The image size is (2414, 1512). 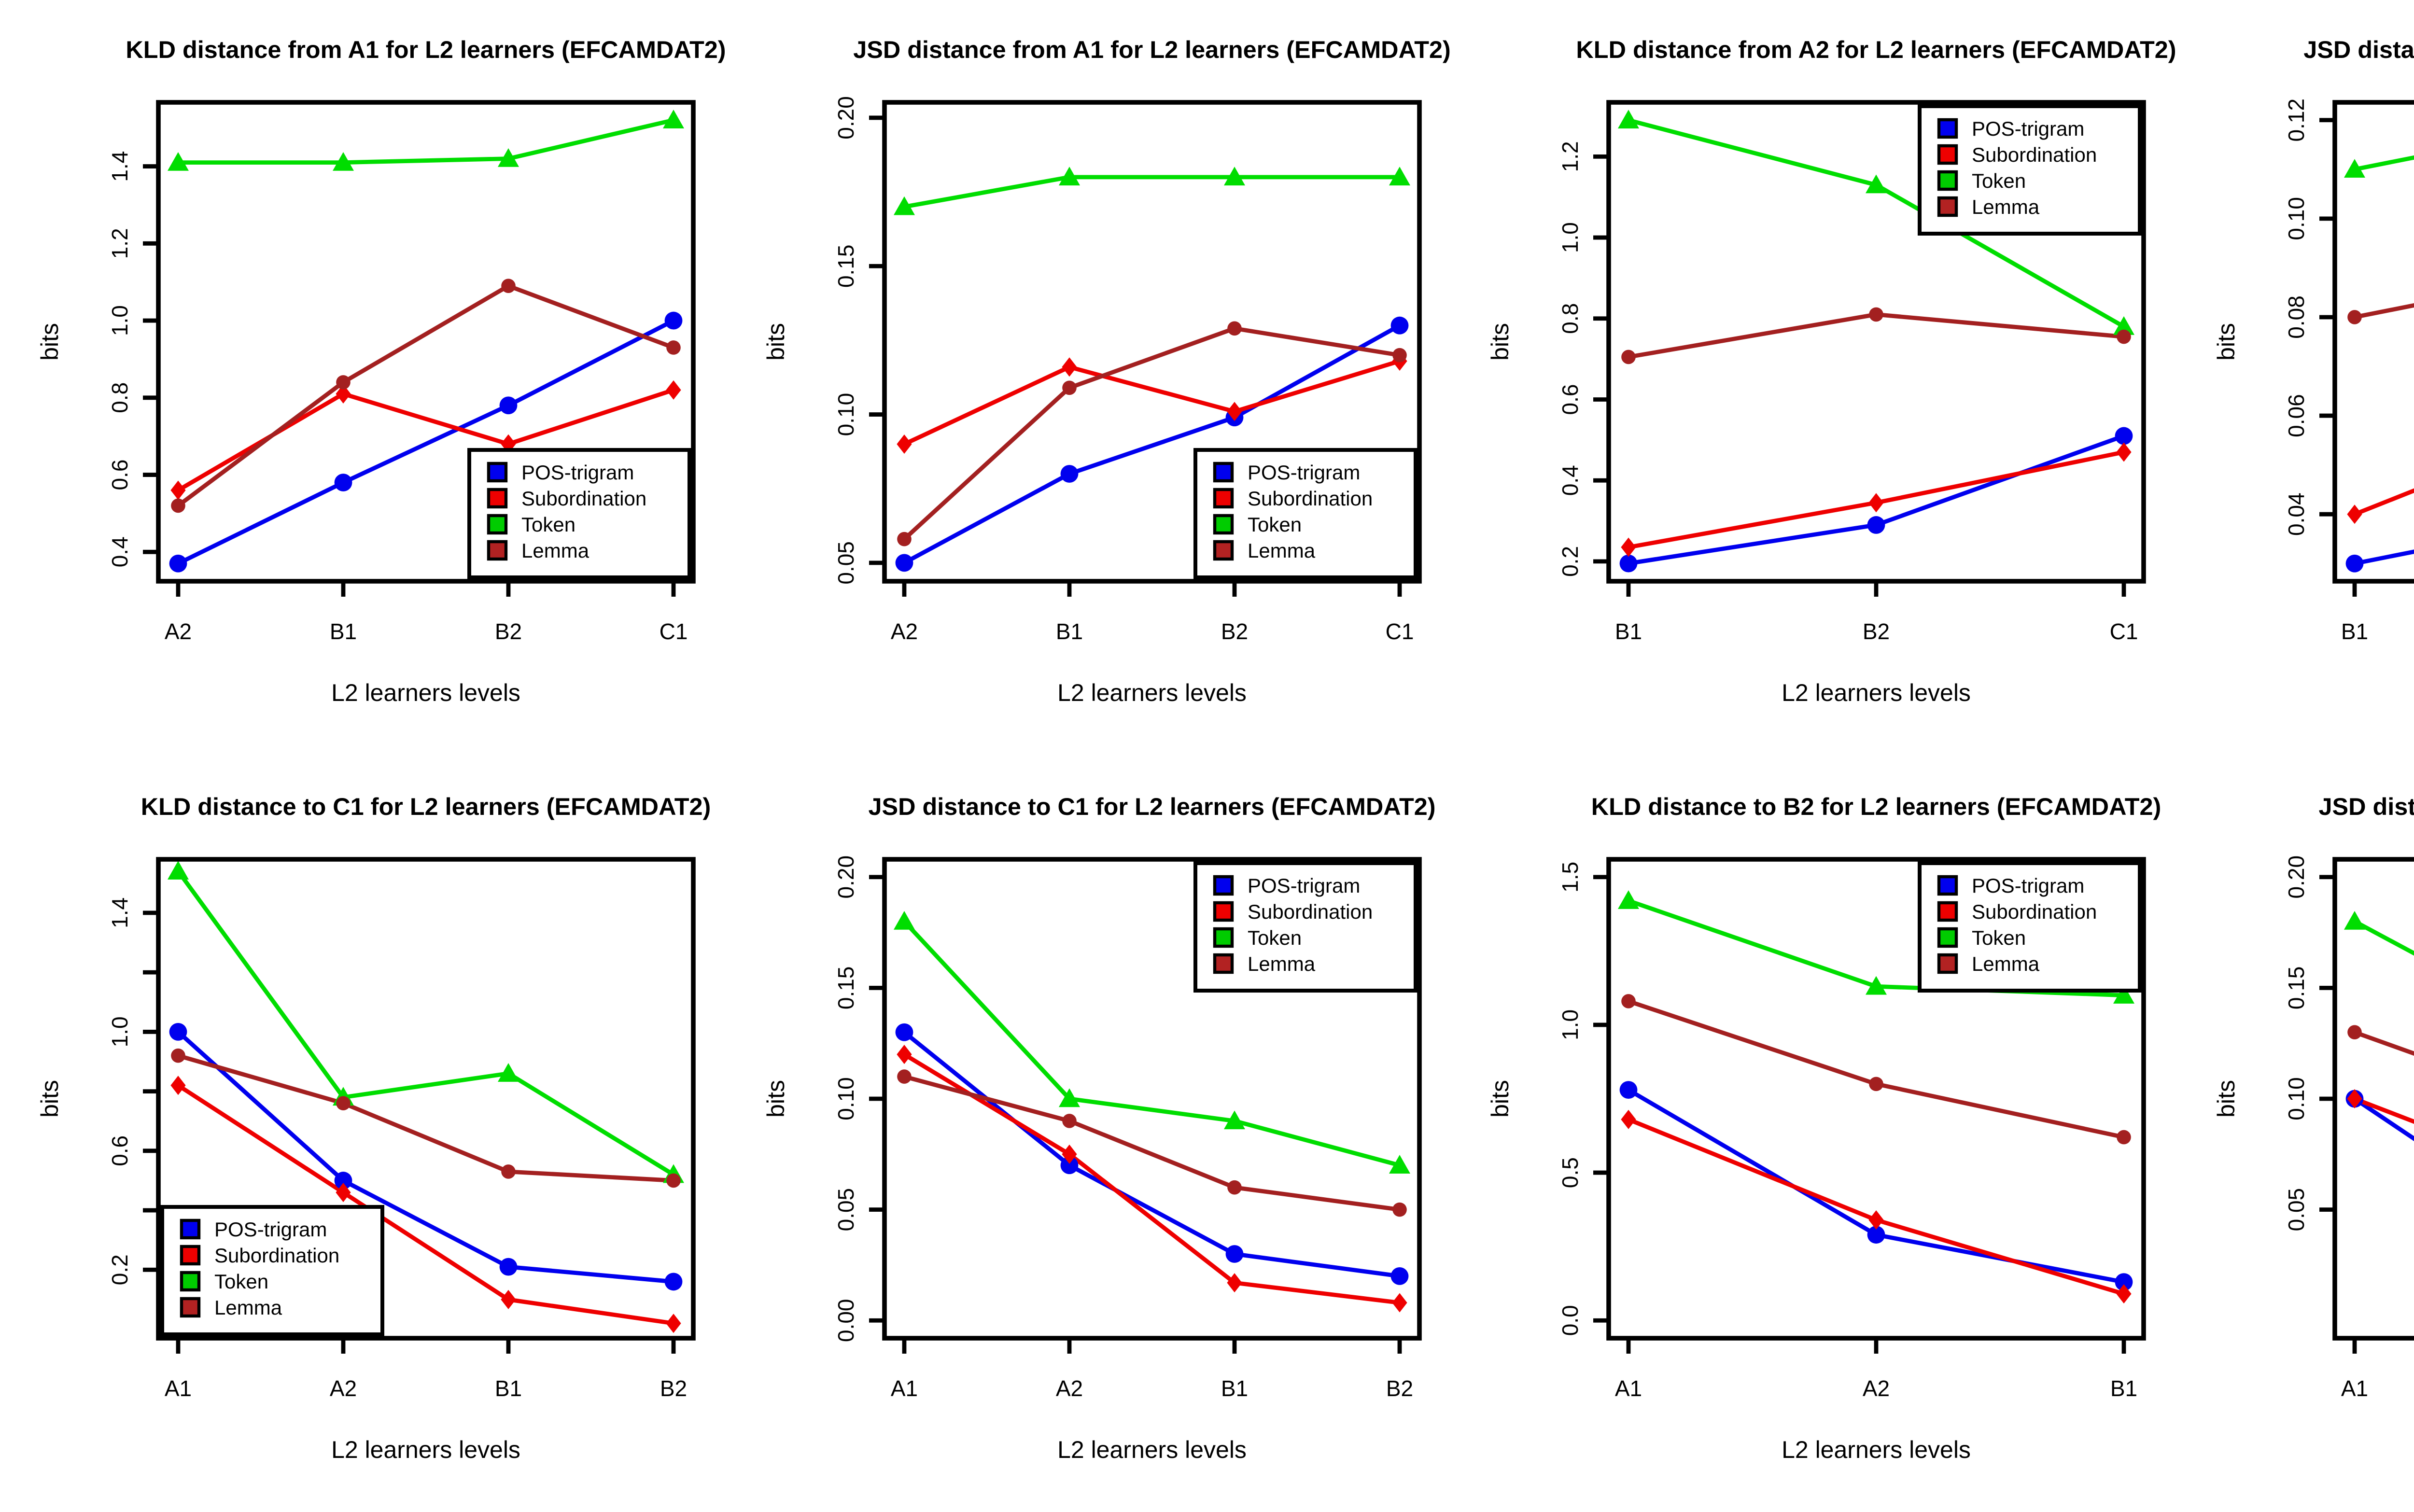 I want to click on y-tick-label: 0.8, so click(x=119, y=398).